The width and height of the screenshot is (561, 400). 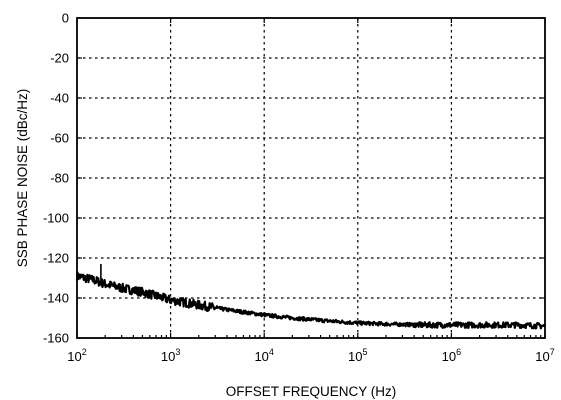 What do you see at coordinates (263, 355) in the screenshot?
I see `x-tick-label: 10⁴` at bounding box center [263, 355].